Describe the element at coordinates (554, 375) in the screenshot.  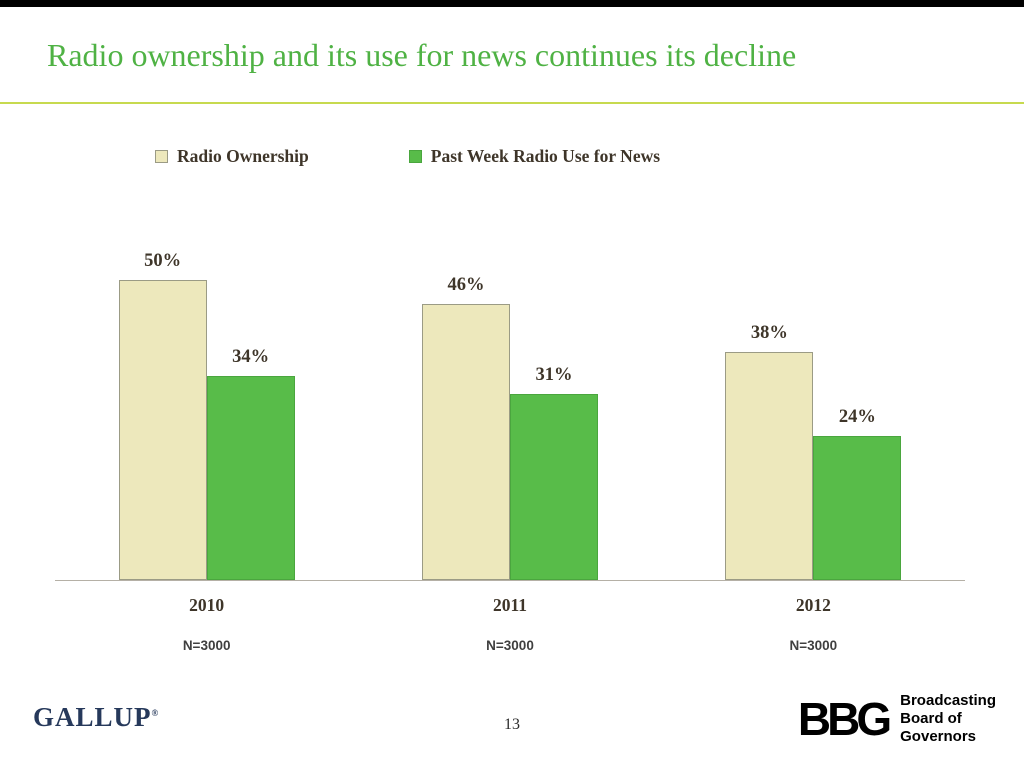
I see `bar-value-label: 31%` at that location.